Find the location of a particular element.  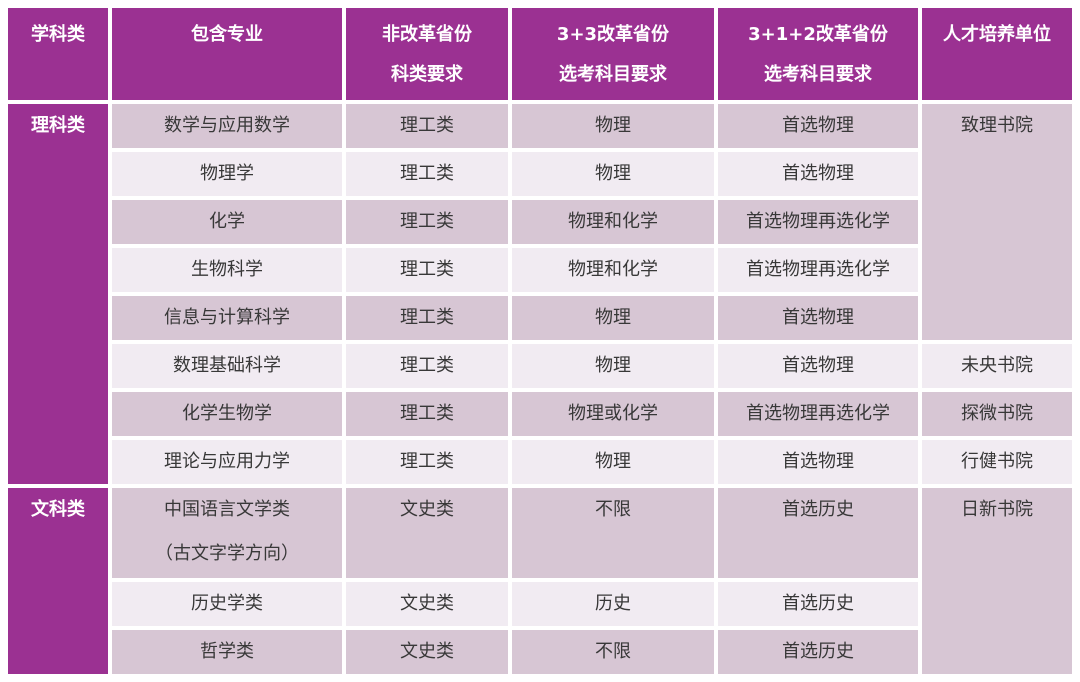

section-label-science: 理科类 is located at coordinates (58, 294).